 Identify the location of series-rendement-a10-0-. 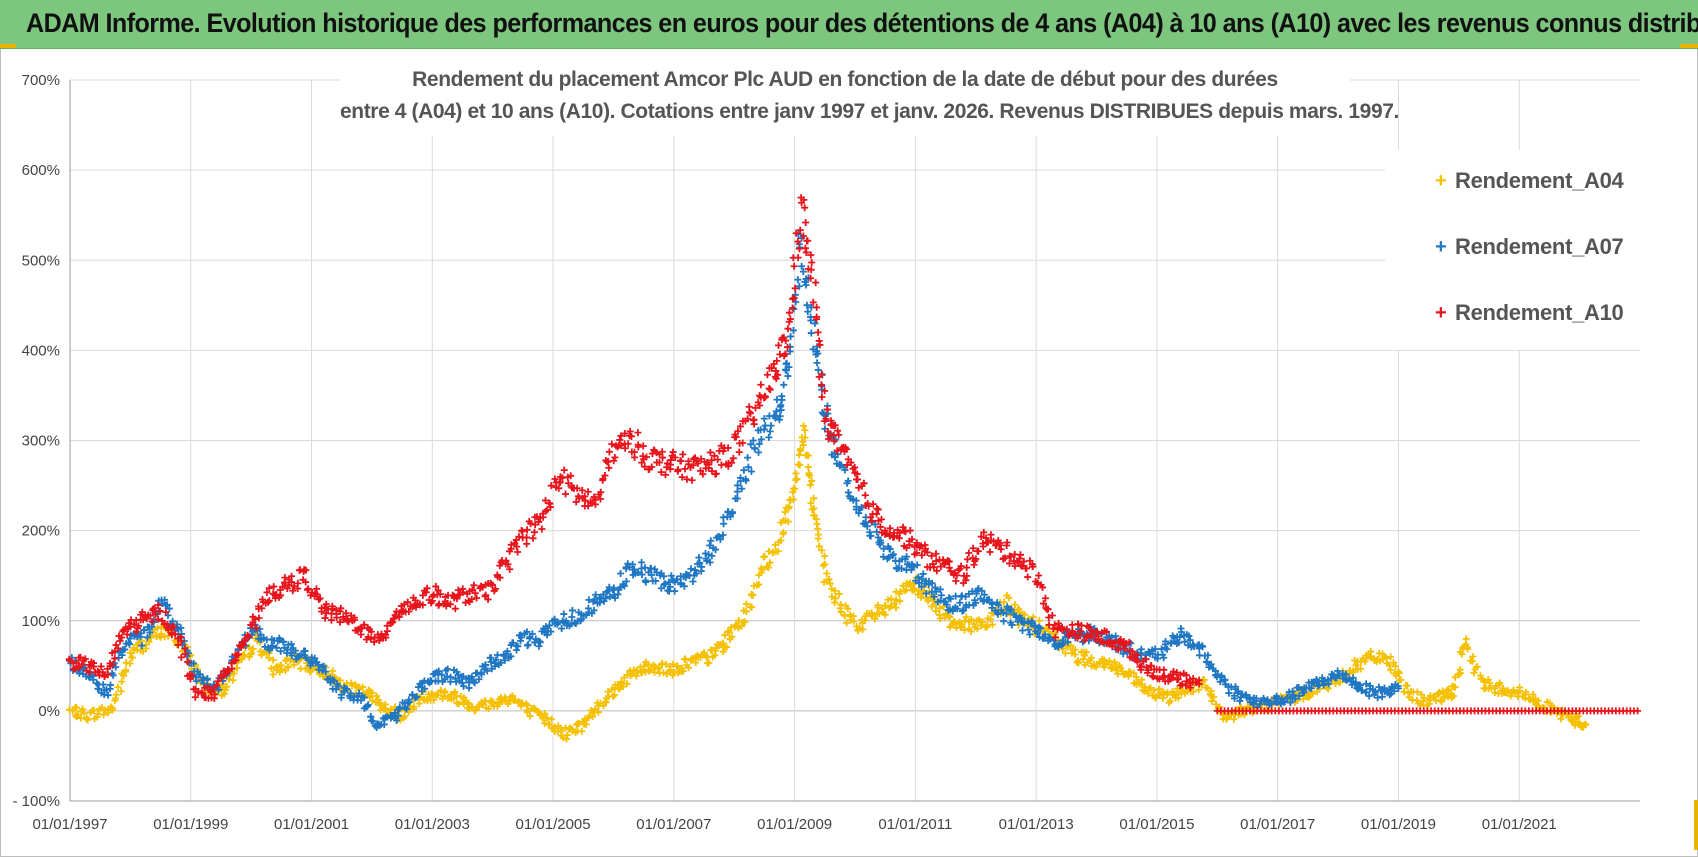
(1427, 711).